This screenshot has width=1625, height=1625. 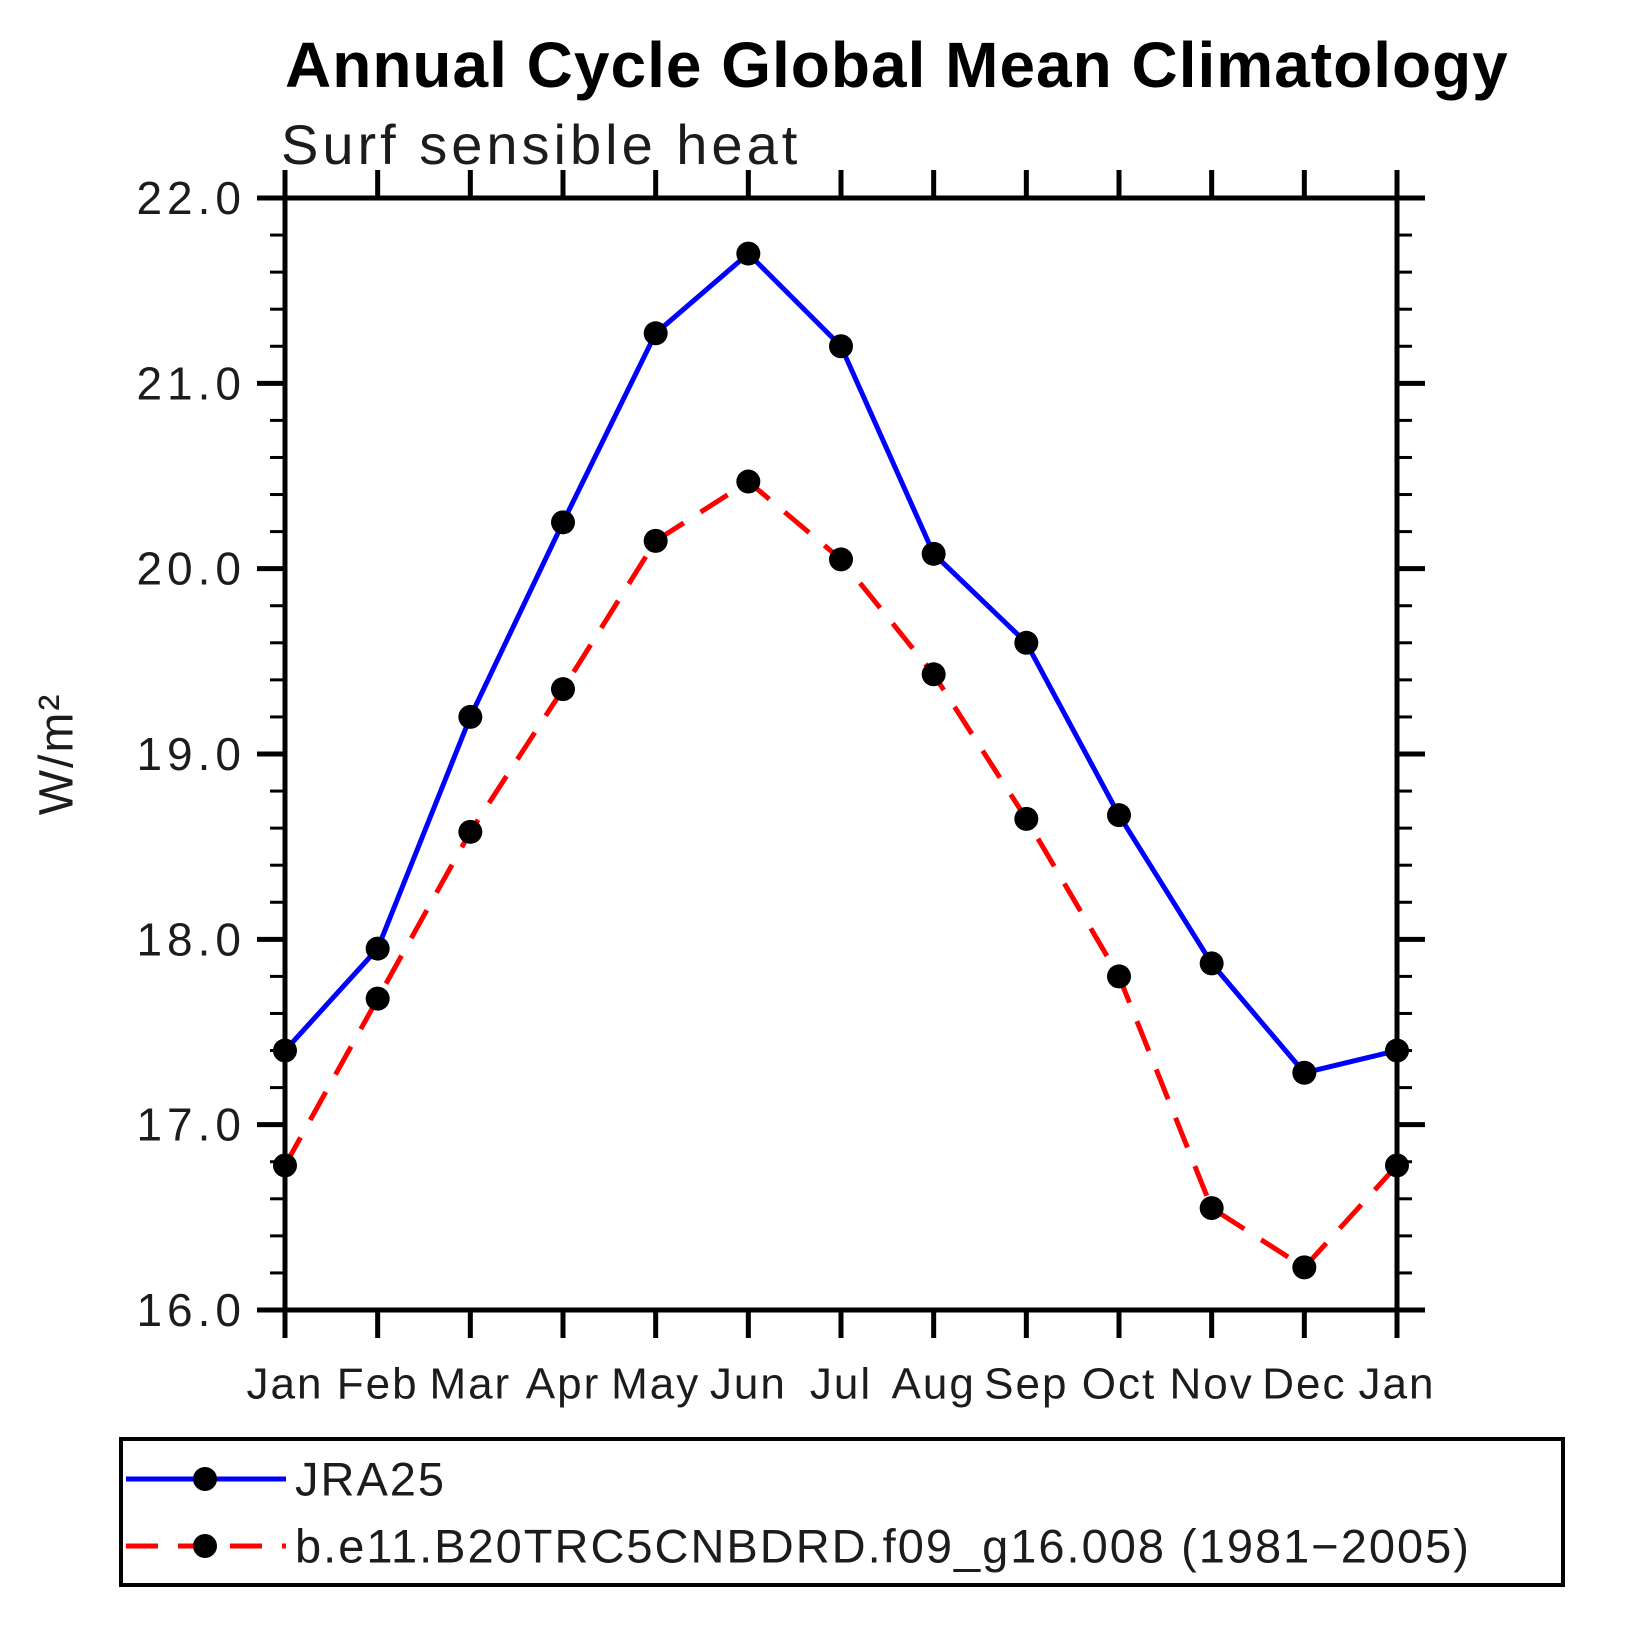 I want to click on x-tick-label: Sep, so click(x=1026, y=1384).